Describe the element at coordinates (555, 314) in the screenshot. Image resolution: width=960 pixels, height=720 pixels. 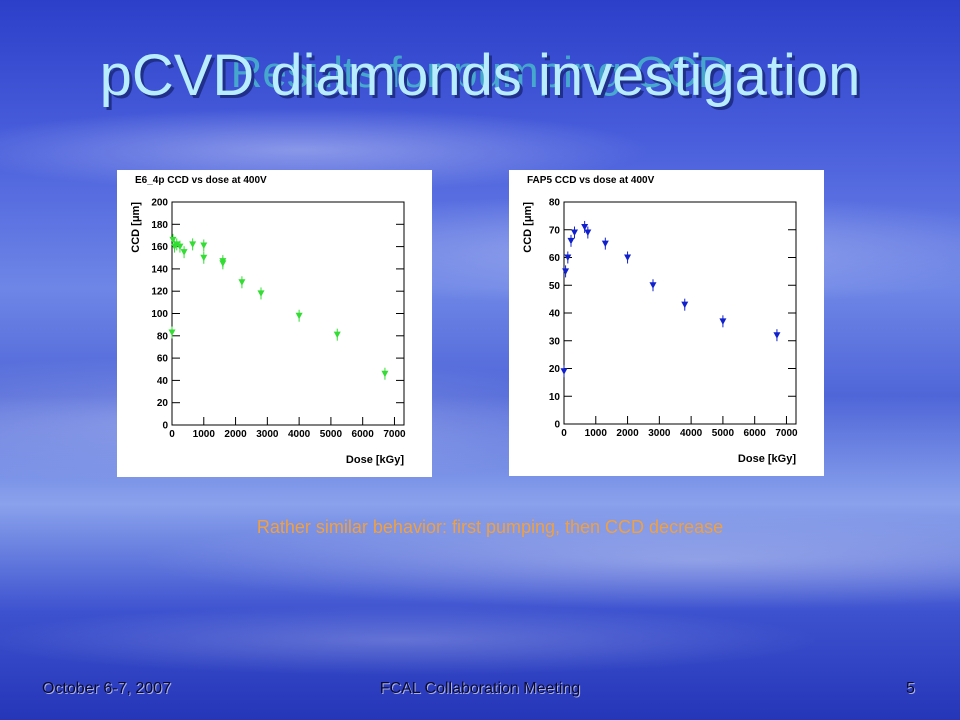
I see `chart2-ytick-label: 40` at that location.